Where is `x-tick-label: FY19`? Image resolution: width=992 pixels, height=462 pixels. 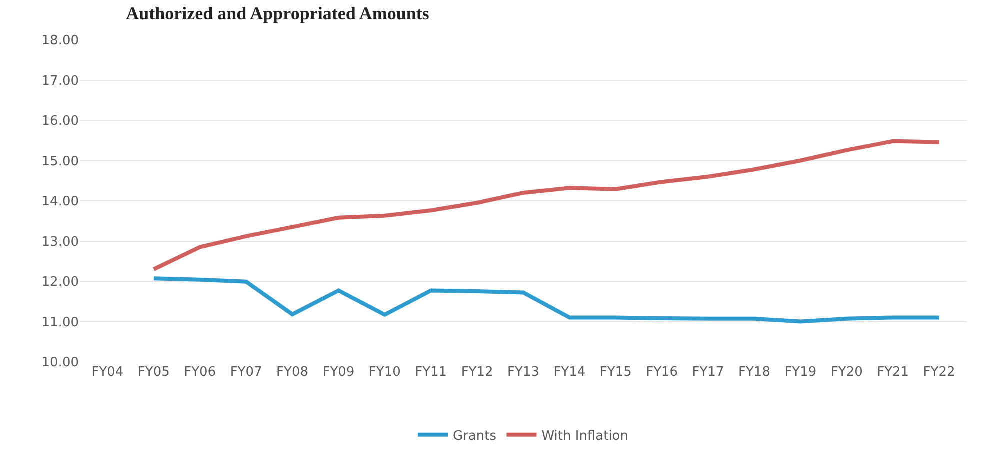 x-tick-label: FY19 is located at coordinates (800, 372).